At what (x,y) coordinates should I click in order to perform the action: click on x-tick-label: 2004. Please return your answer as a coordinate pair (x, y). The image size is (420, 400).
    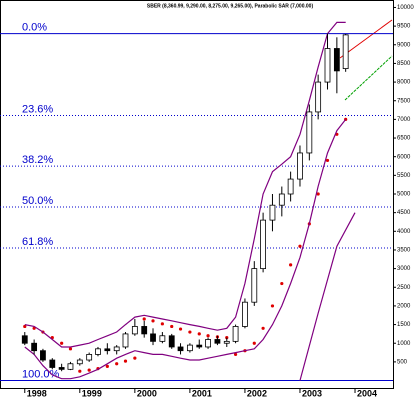
    Looking at the image, I should click on (367, 393).